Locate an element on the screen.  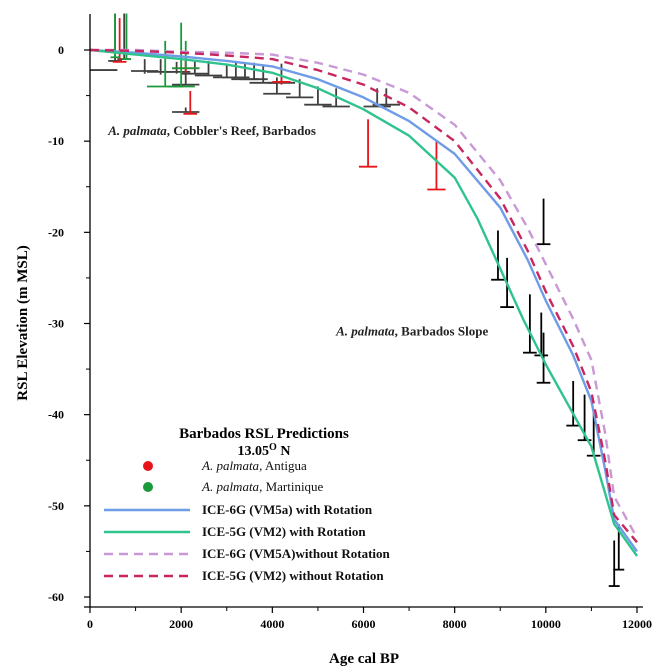
annotation-2: A. palmata, Barbados Slope is located at coordinates (411, 330).